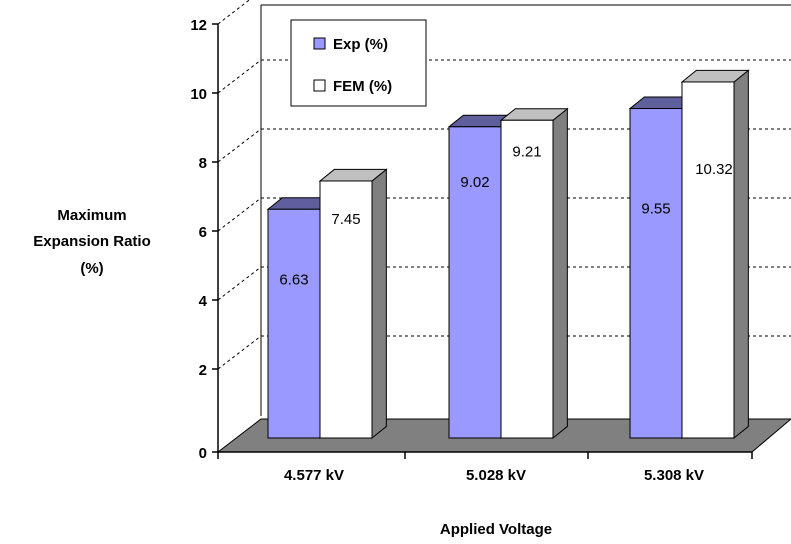  Describe the element at coordinates (360, 44) in the screenshot. I see `legend-label-exp: Exp (%)` at that location.